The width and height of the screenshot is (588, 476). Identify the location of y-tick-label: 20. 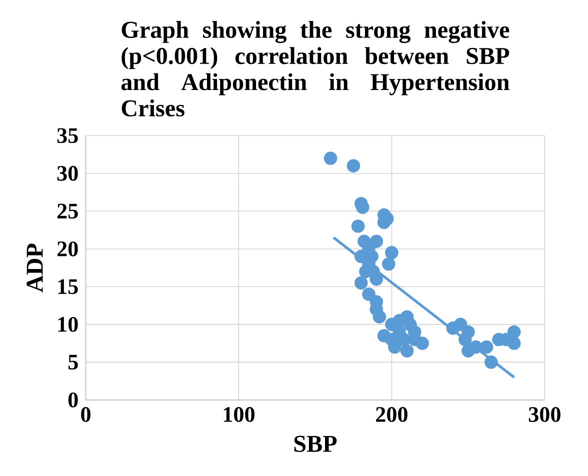
(67, 249).